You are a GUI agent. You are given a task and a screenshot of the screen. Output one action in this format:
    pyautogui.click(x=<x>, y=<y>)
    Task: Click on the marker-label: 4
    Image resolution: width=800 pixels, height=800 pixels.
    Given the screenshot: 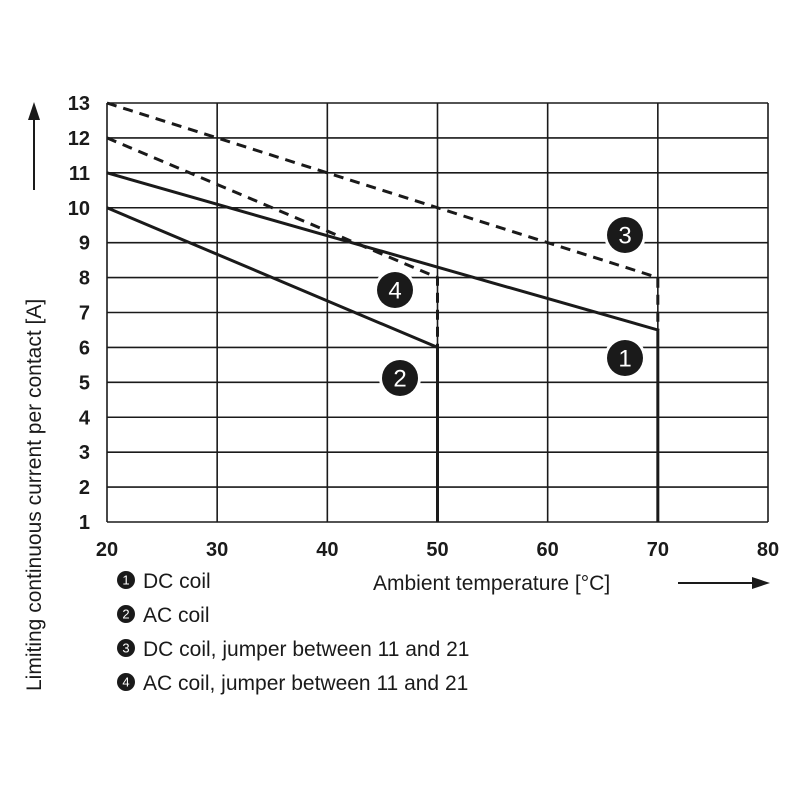 What is the action you would take?
    pyautogui.click(x=394, y=291)
    